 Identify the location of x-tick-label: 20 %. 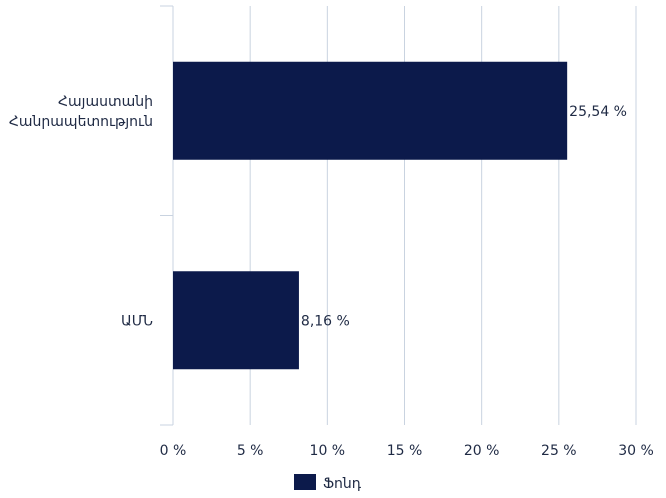
(482, 451).